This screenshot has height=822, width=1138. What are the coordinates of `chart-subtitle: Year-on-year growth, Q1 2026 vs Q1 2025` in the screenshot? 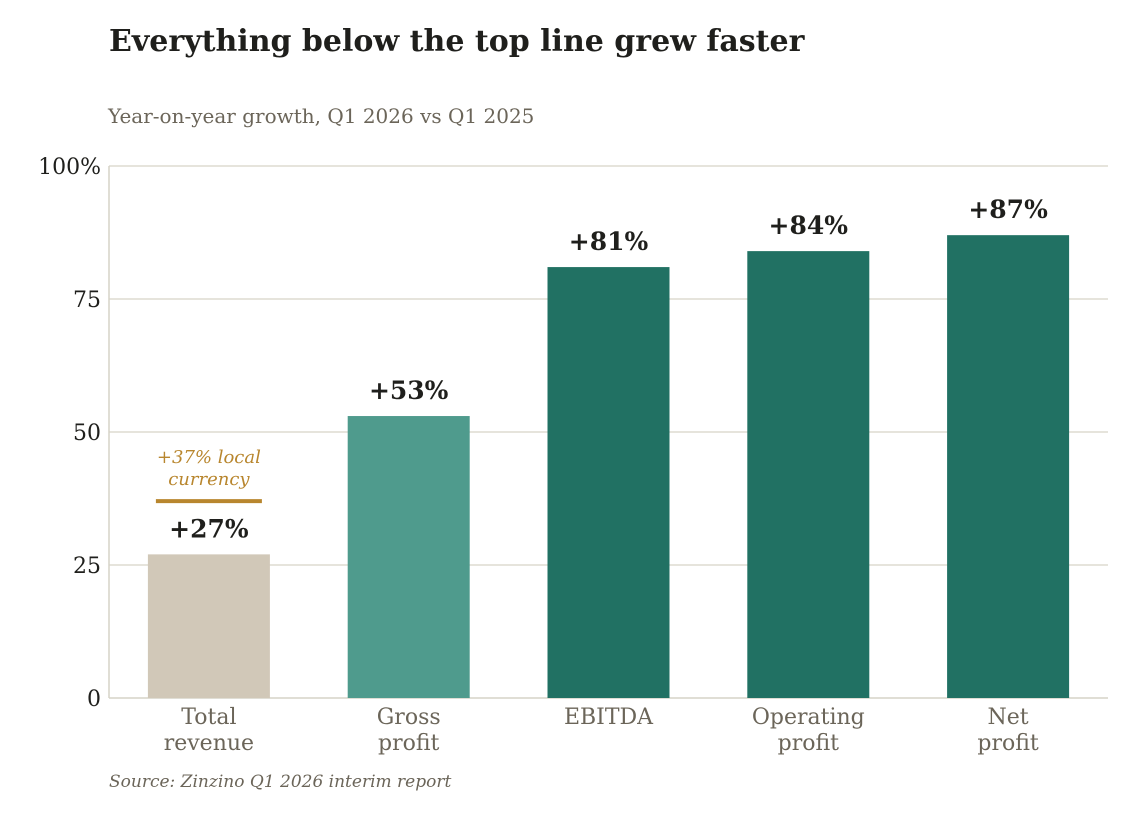 It's located at (321, 116).